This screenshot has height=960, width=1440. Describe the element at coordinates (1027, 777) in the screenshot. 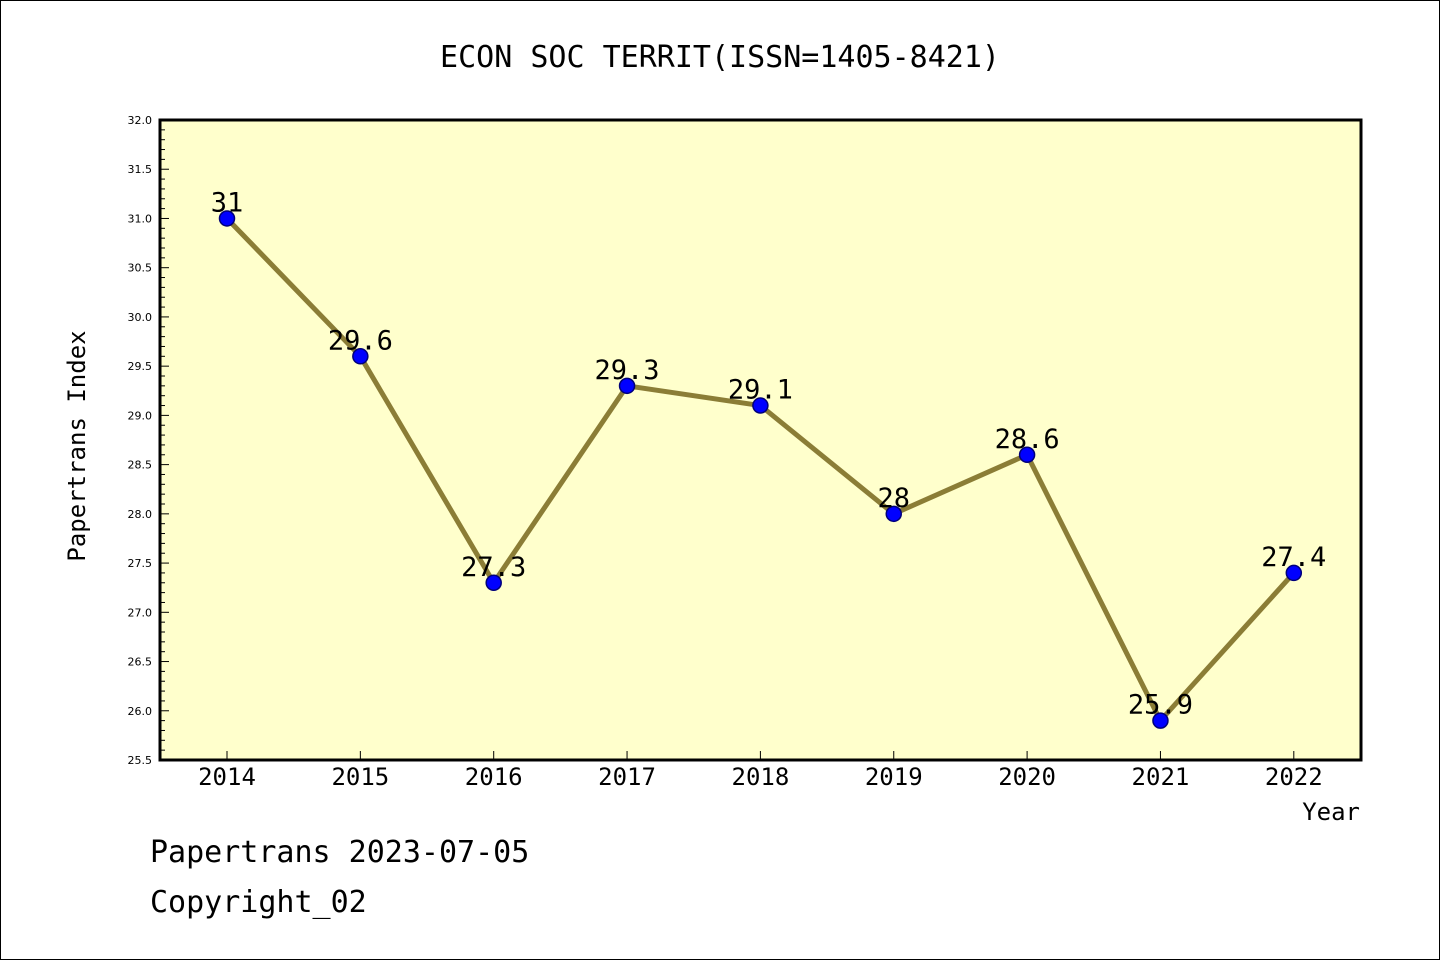

I see `x-tick-label: 2020` at that location.